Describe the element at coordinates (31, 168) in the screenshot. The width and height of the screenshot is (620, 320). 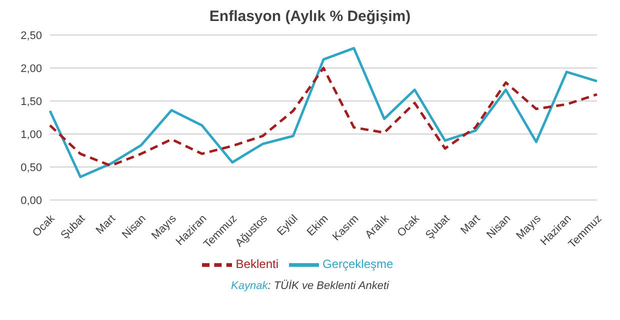
I see `y-tick-label: 0,50` at that location.